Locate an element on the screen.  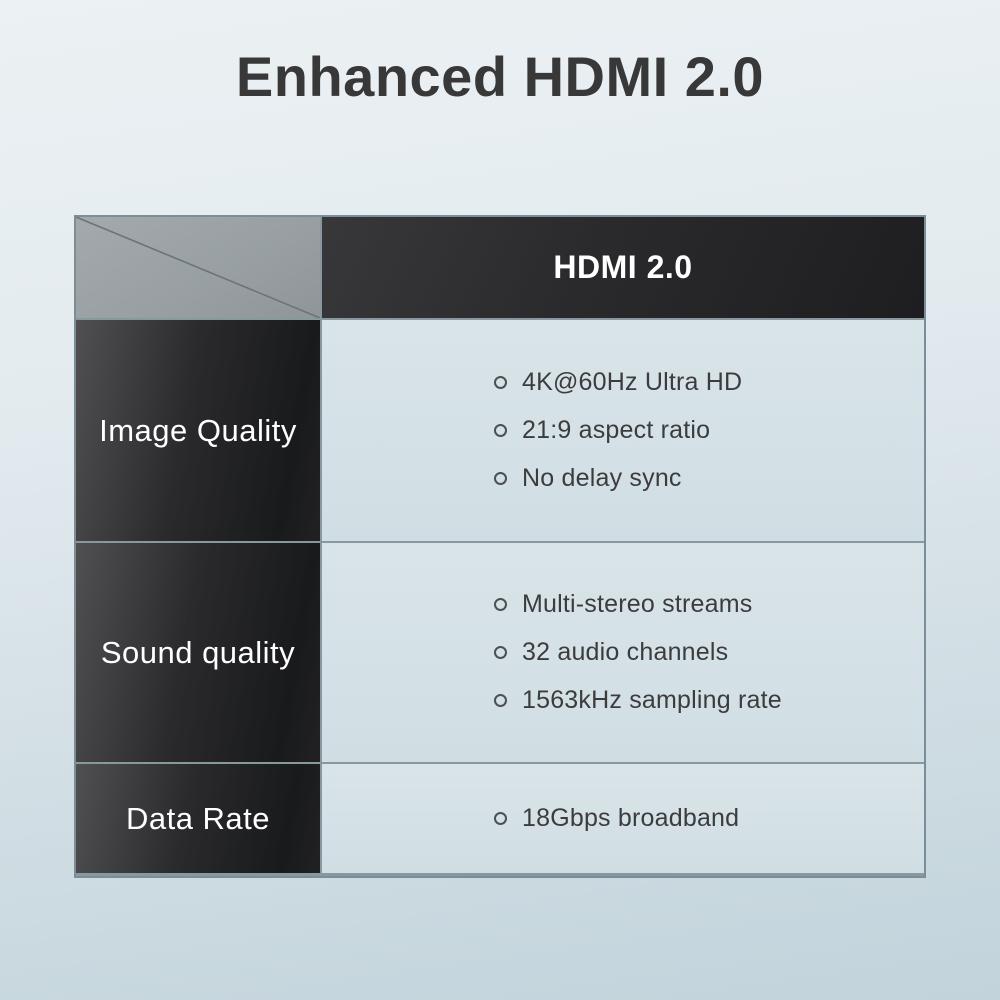
row-content-cell: 18Gbps broadband is located at coordinates (623, 818).